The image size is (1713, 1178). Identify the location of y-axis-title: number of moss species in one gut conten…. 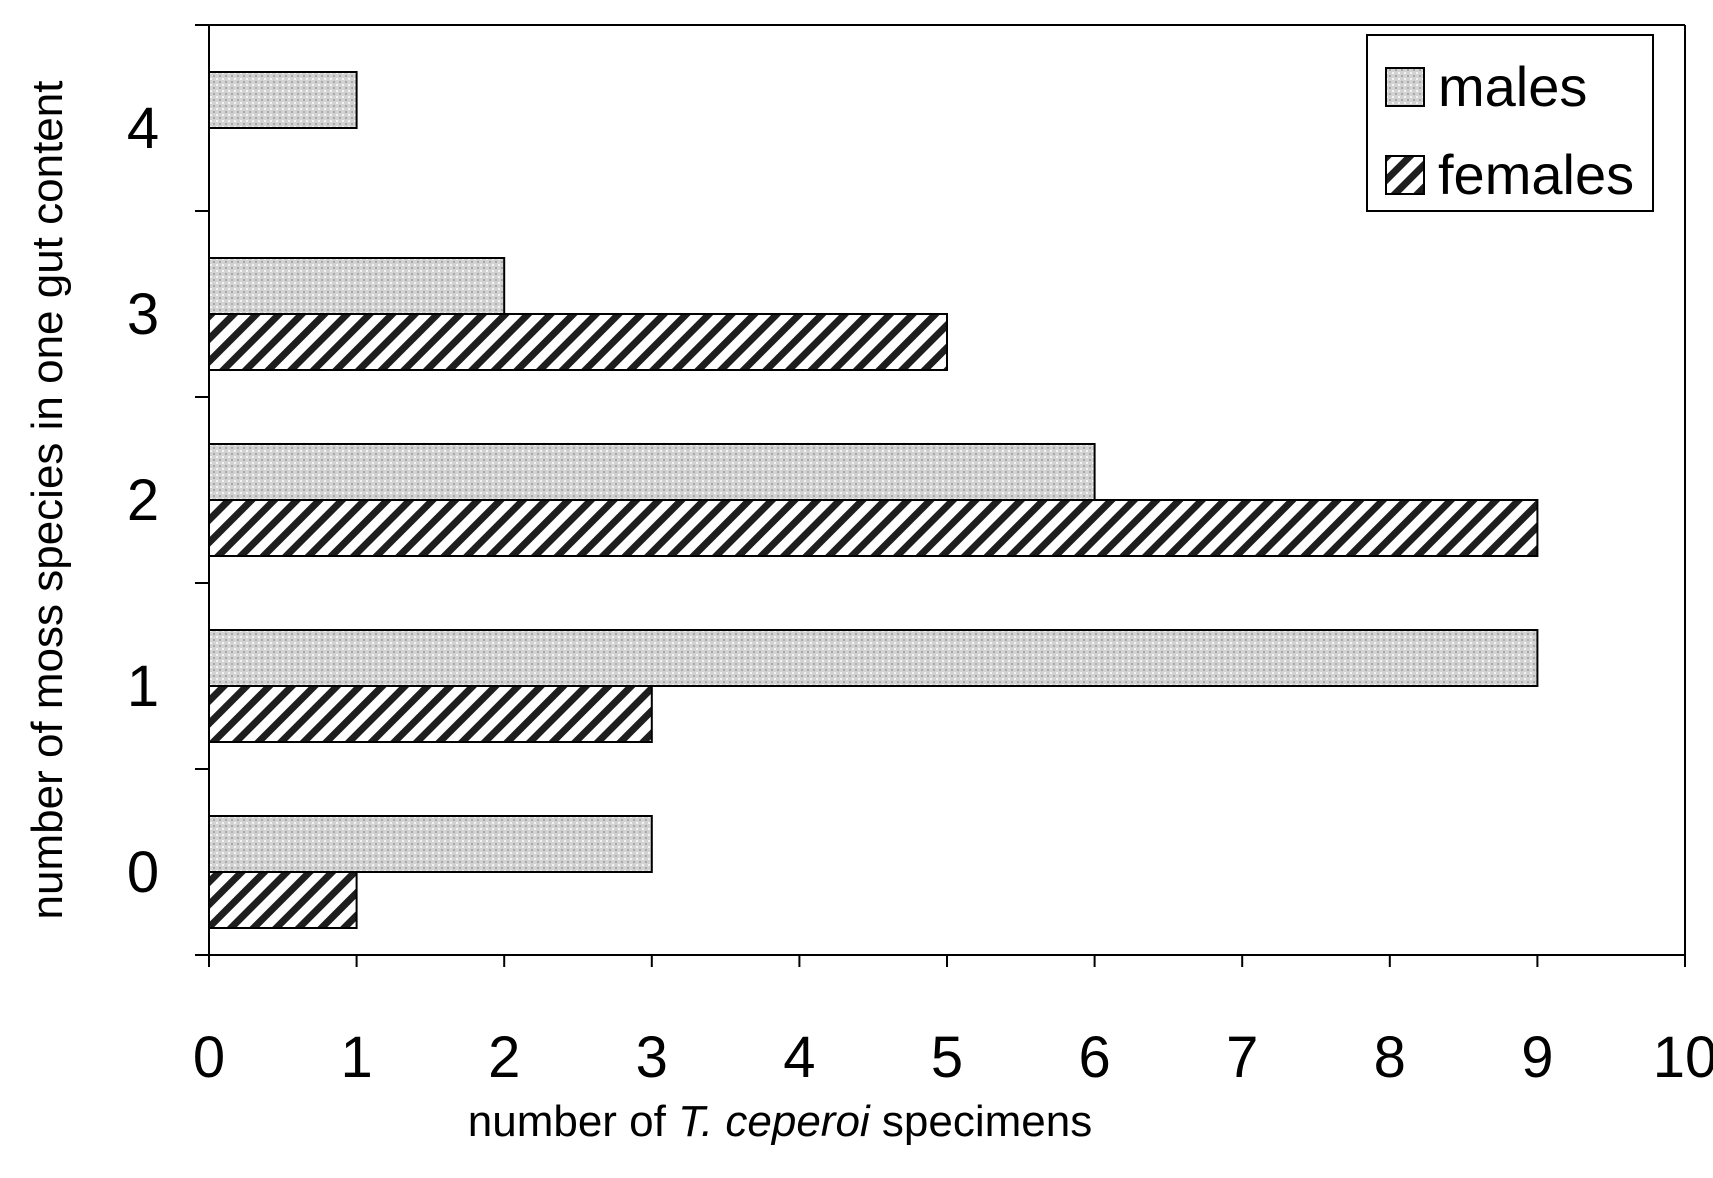
(47, 500).